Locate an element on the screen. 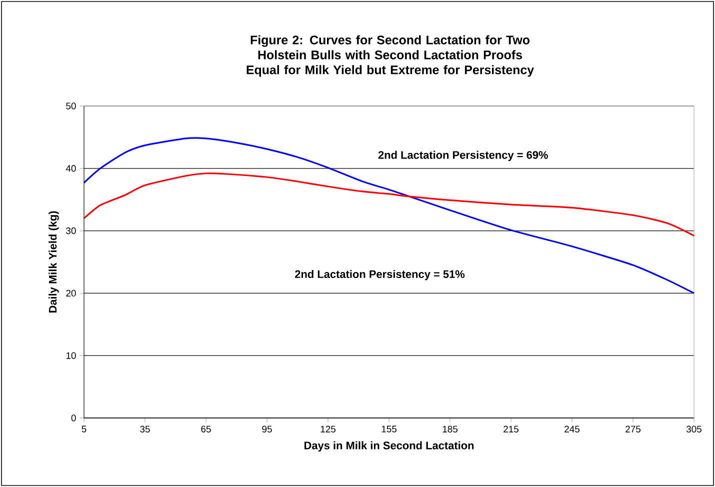  x-axis-title: Days in Milk in Second Lactation is located at coordinates (389, 446).